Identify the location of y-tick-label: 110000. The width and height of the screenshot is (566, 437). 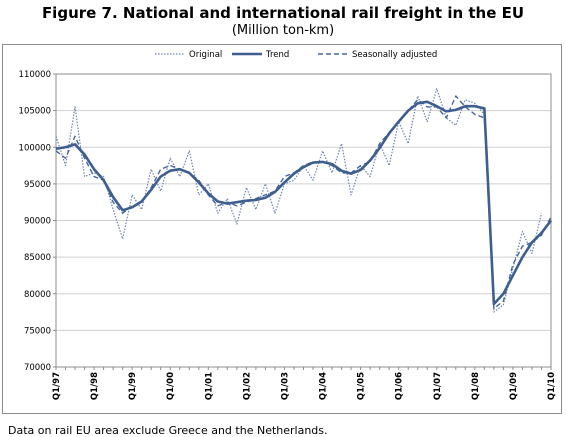
(35, 75).